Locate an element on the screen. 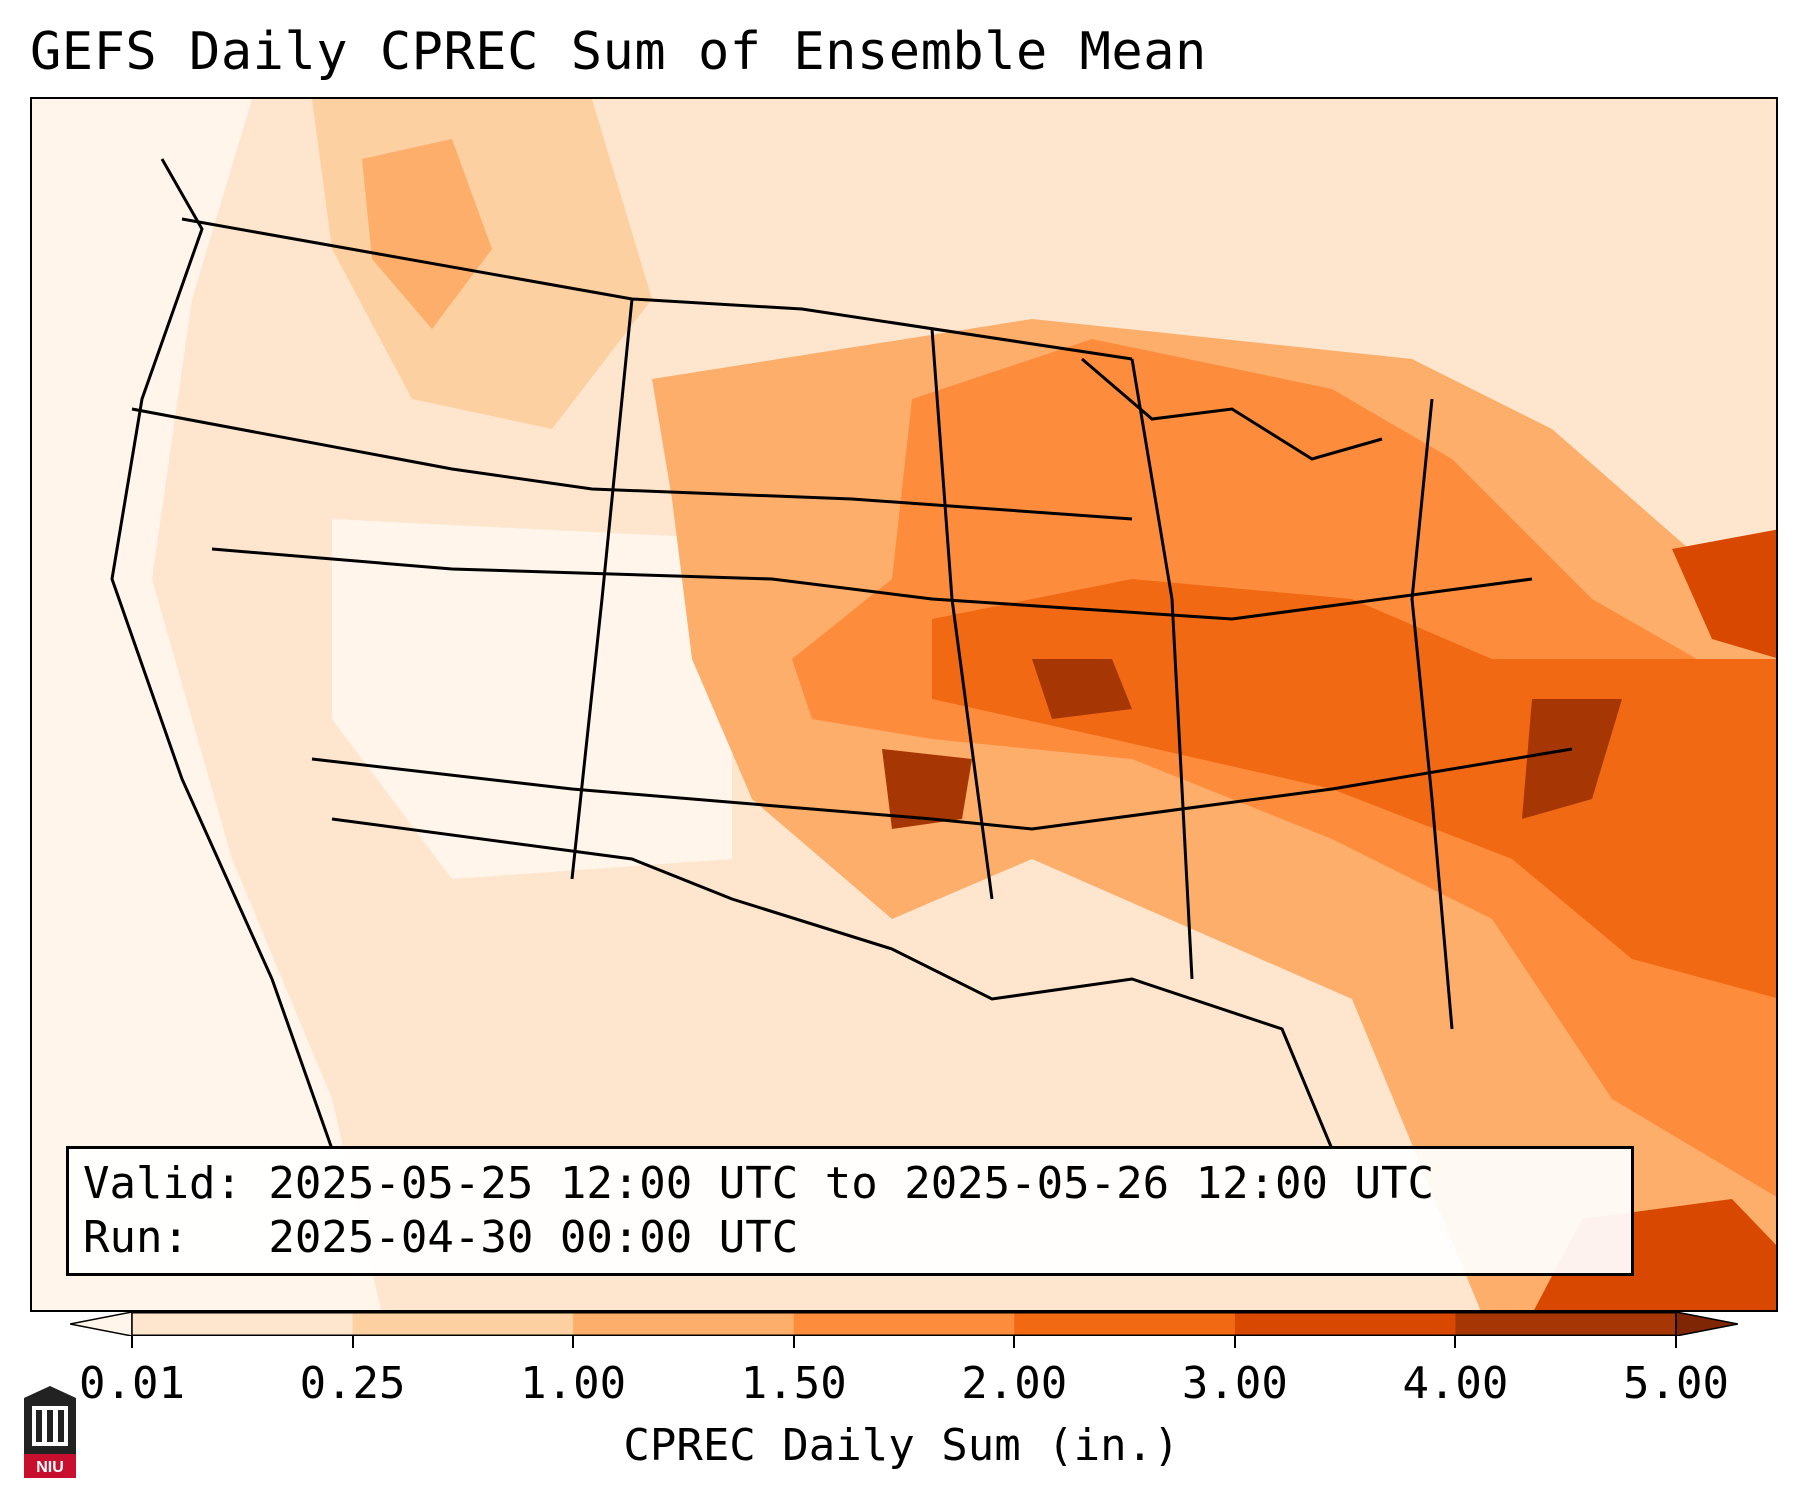 The height and width of the screenshot is (1500, 1803). niu-logo-text: NIU is located at coordinates (50, 1467).